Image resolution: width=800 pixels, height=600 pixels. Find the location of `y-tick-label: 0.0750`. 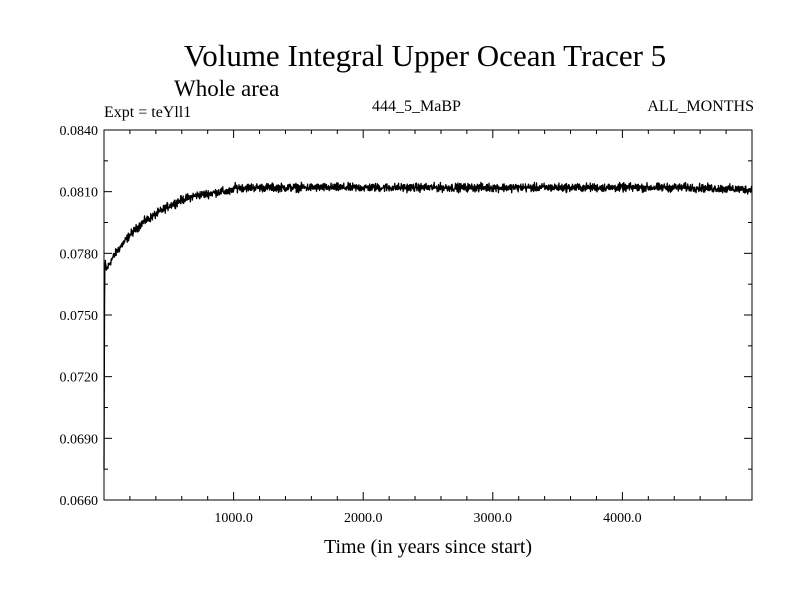

y-tick-label: 0.0750 is located at coordinates (79, 316).